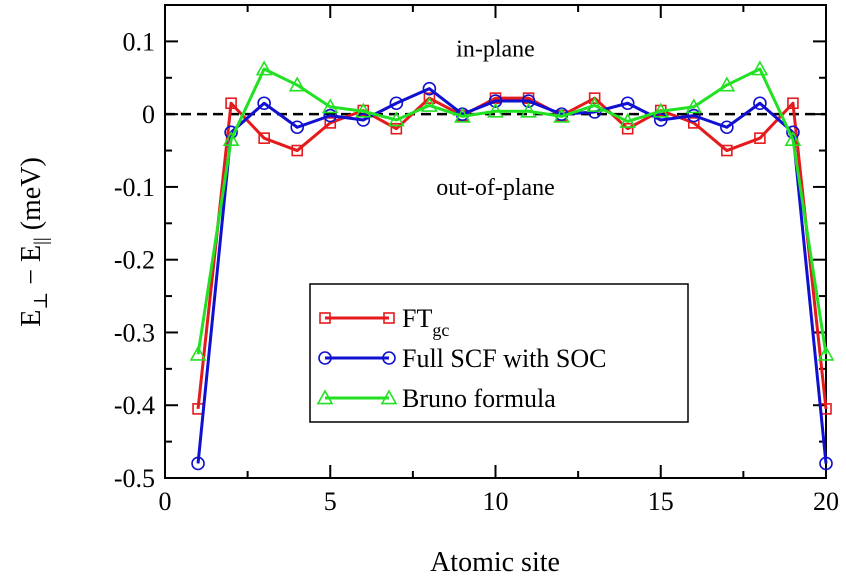 This screenshot has width=846, height=582. I want to click on x-tick-label: 5, so click(330, 501).